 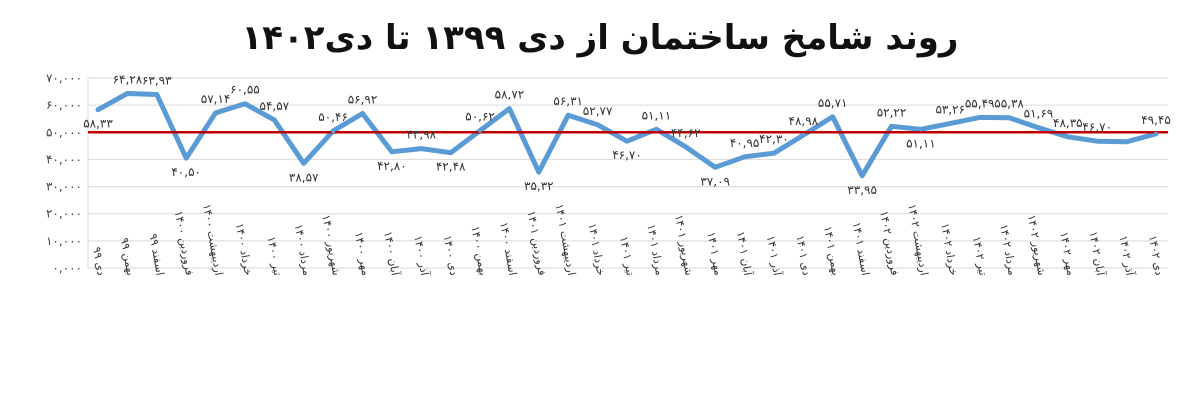 I want to click on chart-title: روند شامخ ساختمان از دی ۱۳۹۹ تا دی۱۴۰۲, so click(x=600, y=38).